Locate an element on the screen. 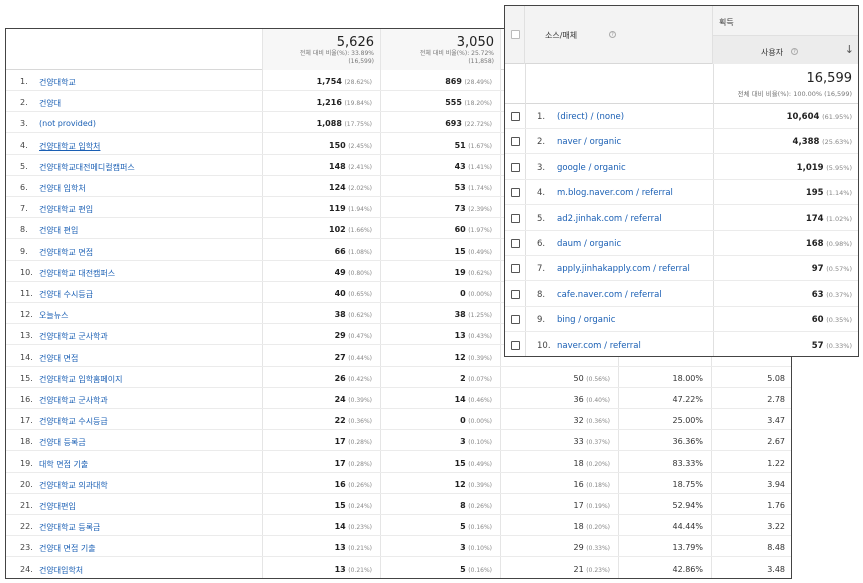  select-all-checkbox is located at coordinates (515, 34).